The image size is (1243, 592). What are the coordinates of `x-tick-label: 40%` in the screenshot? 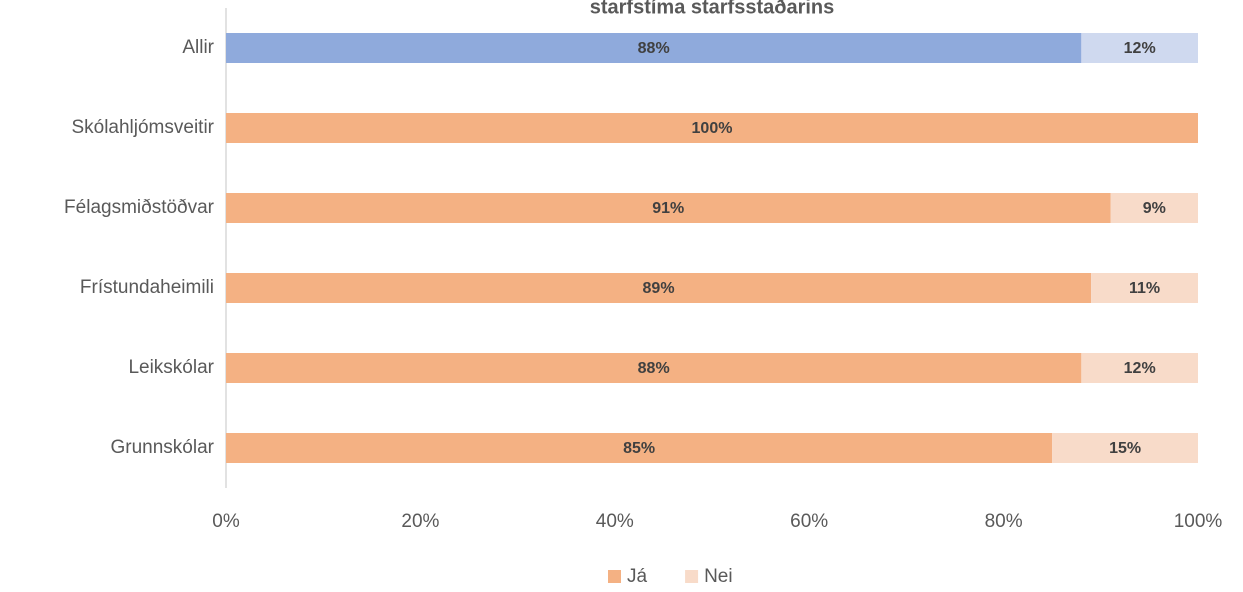 It's located at (615, 521).